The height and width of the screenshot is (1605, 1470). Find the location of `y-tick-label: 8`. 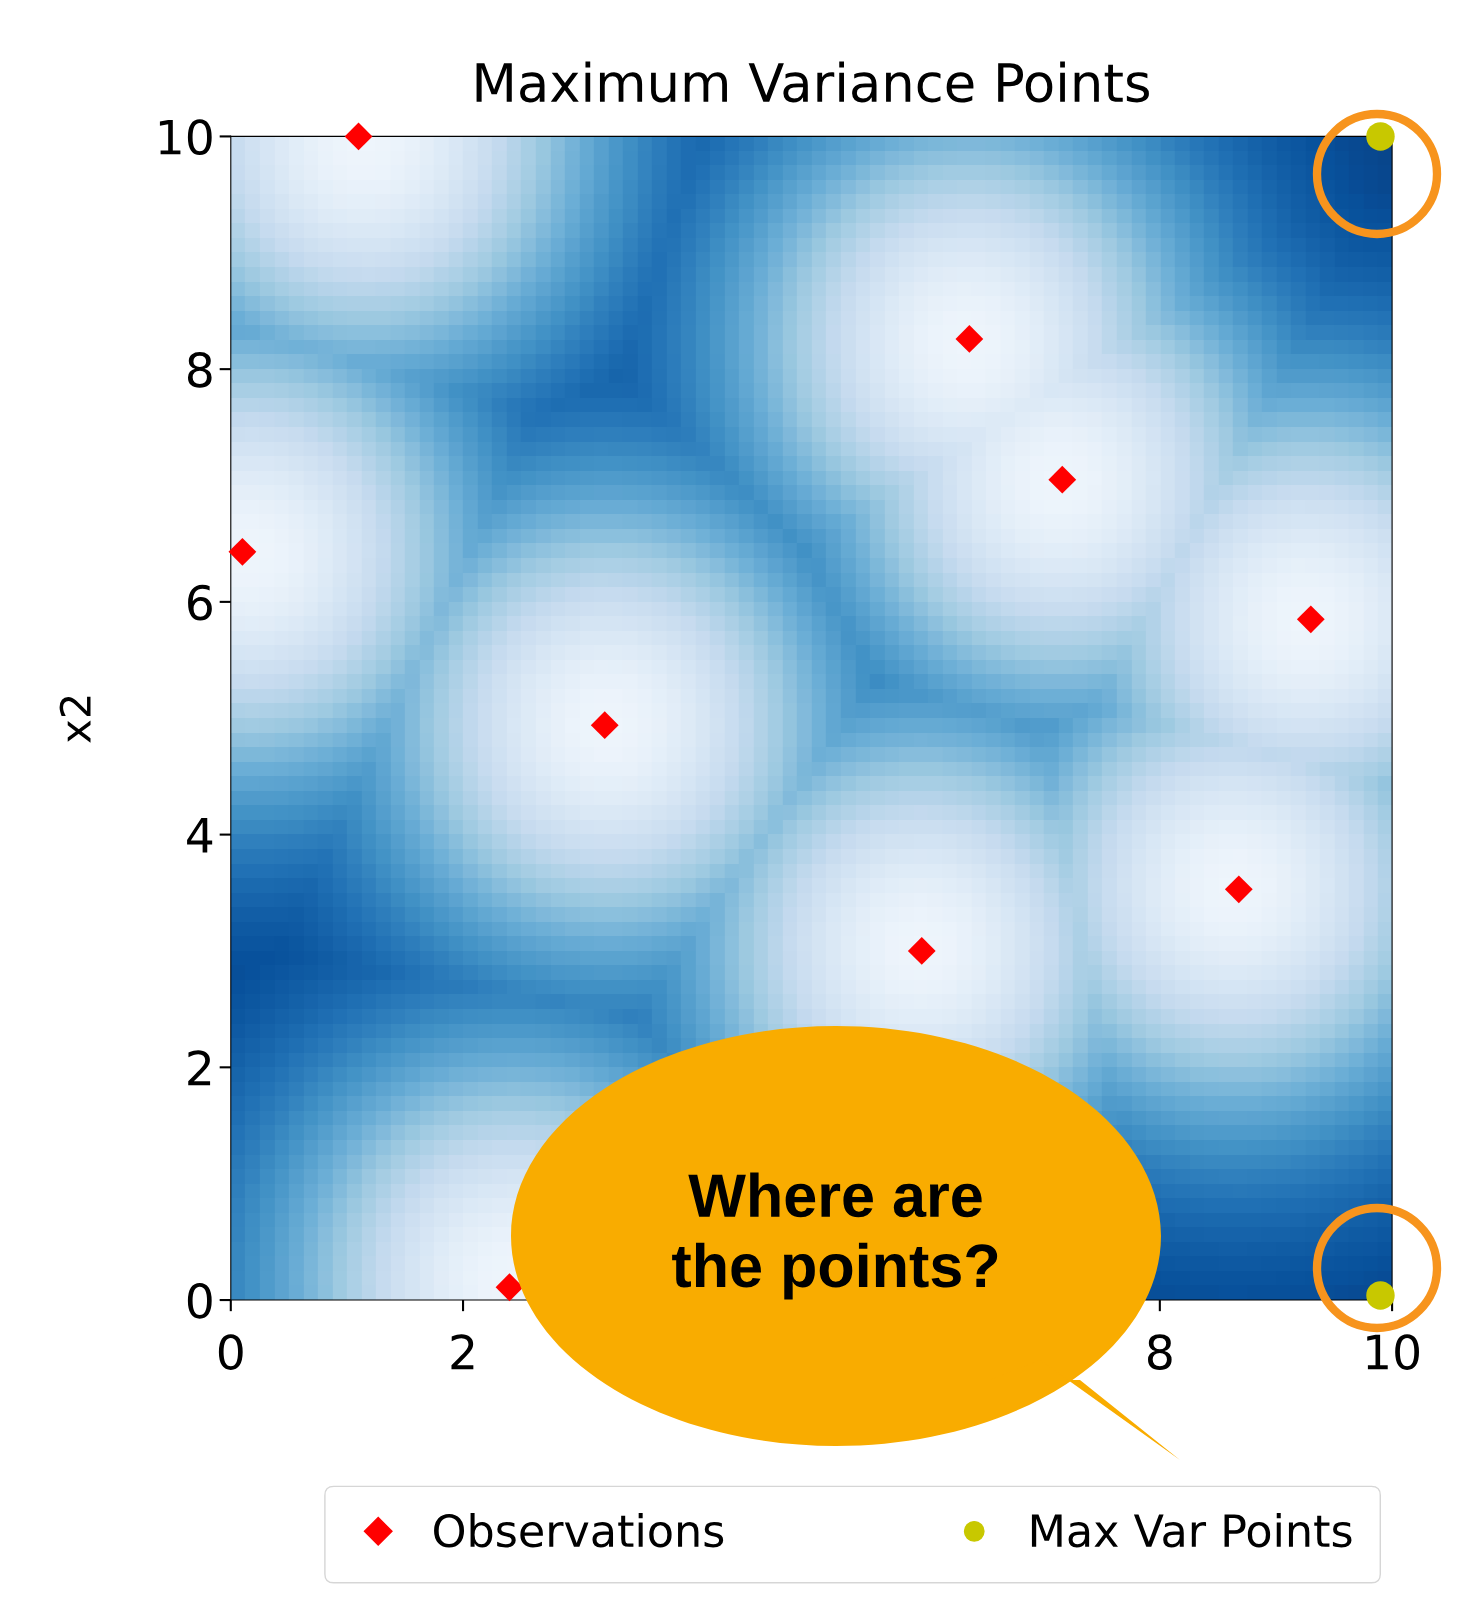

y-tick-label: 8 is located at coordinates (199, 370).